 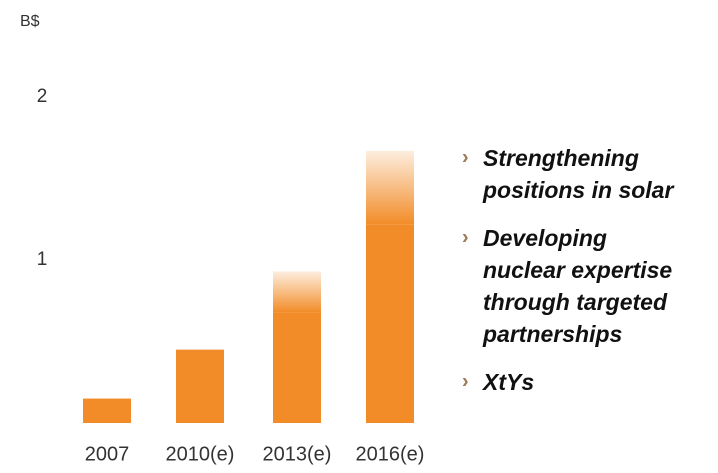 I want to click on y-tick-label: 2, so click(x=42, y=96).